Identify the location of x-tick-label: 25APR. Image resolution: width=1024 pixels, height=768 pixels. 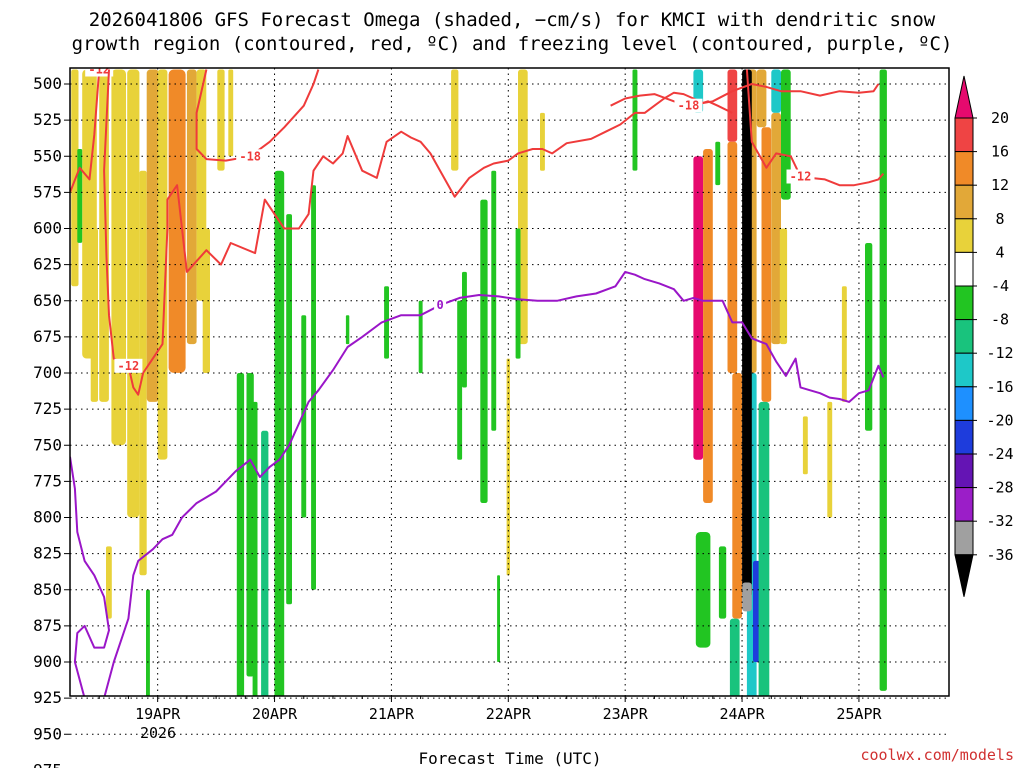
(859, 714).